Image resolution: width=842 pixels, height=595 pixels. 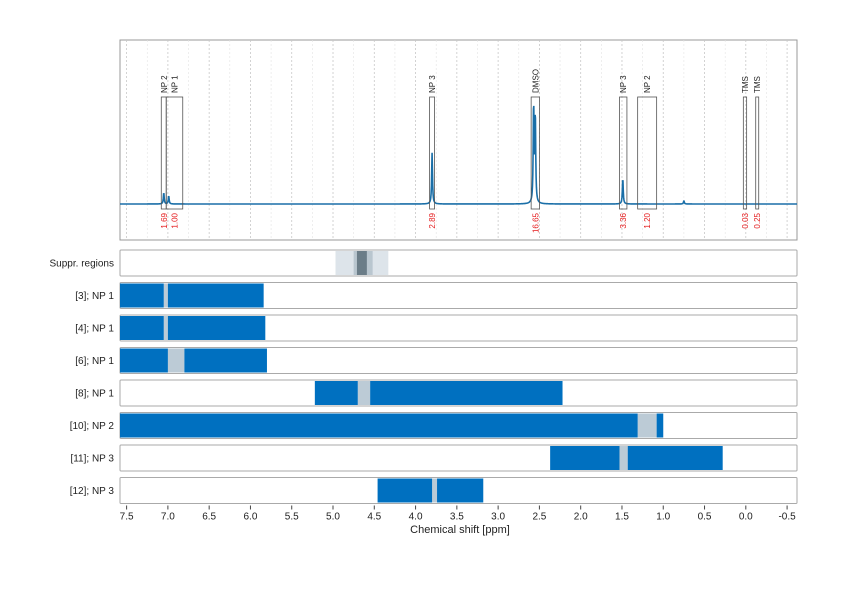 What do you see at coordinates (416, 517) in the screenshot?
I see `x-tick-label: 4.0` at bounding box center [416, 517].